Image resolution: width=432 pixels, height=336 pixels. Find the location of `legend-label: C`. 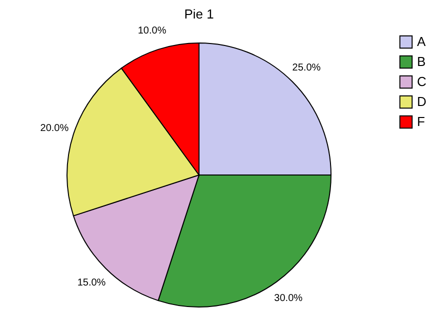

legend-label: C is located at coordinates (421, 81).